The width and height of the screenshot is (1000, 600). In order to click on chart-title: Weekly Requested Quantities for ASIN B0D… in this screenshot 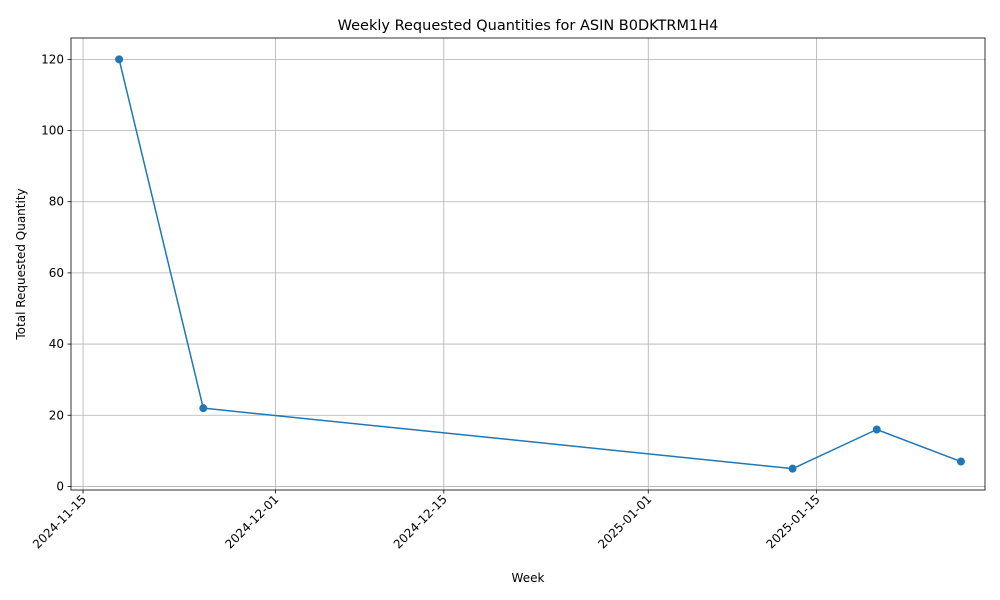, I will do `click(528, 26)`.